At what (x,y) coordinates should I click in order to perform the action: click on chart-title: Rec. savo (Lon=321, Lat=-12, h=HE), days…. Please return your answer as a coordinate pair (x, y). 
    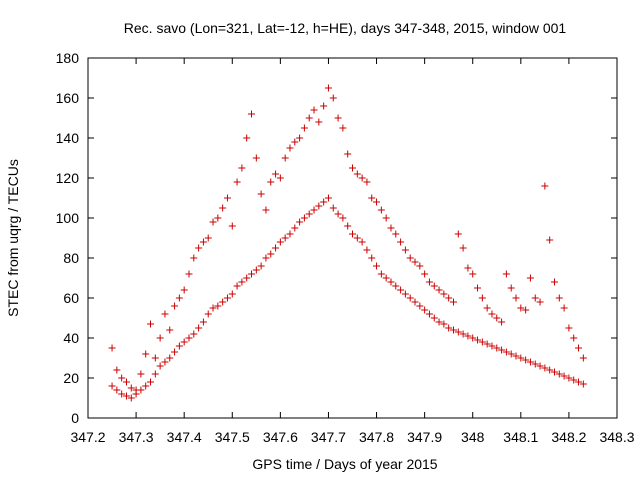
    Looking at the image, I should click on (345, 28).